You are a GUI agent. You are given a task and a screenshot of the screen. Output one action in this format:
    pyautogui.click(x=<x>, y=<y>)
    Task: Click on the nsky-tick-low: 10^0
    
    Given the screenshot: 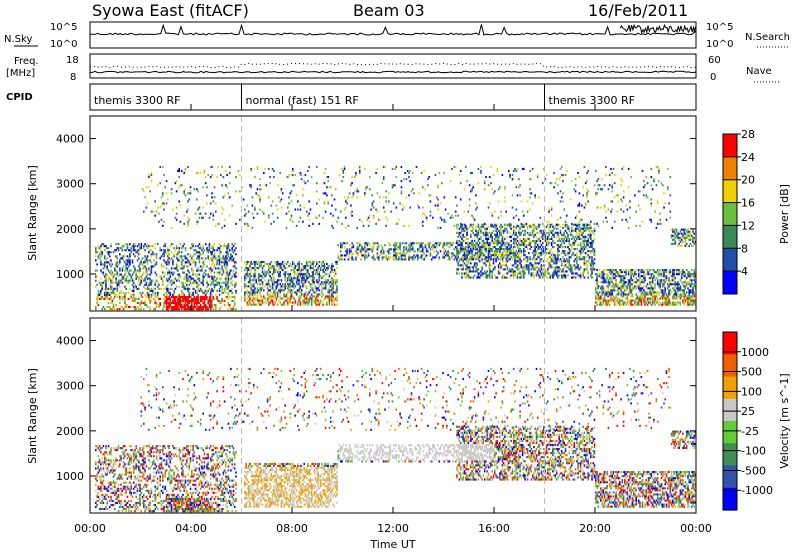 What is the action you would take?
    pyautogui.click(x=63, y=44)
    